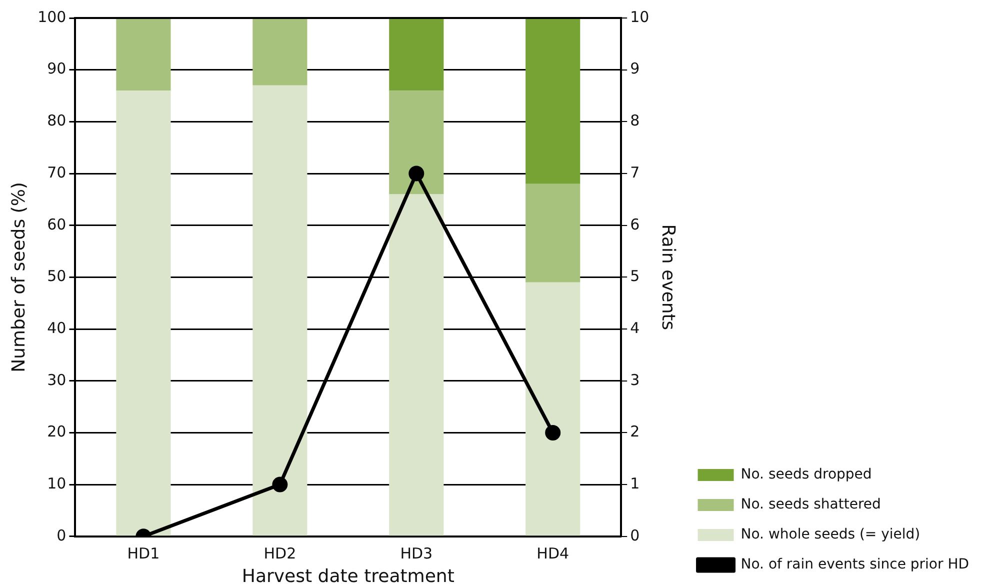 The height and width of the screenshot is (588, 989). Describe the element at coordinates (635, 224) in the screenshot. I see `y2-tick-label: 6` at that location.